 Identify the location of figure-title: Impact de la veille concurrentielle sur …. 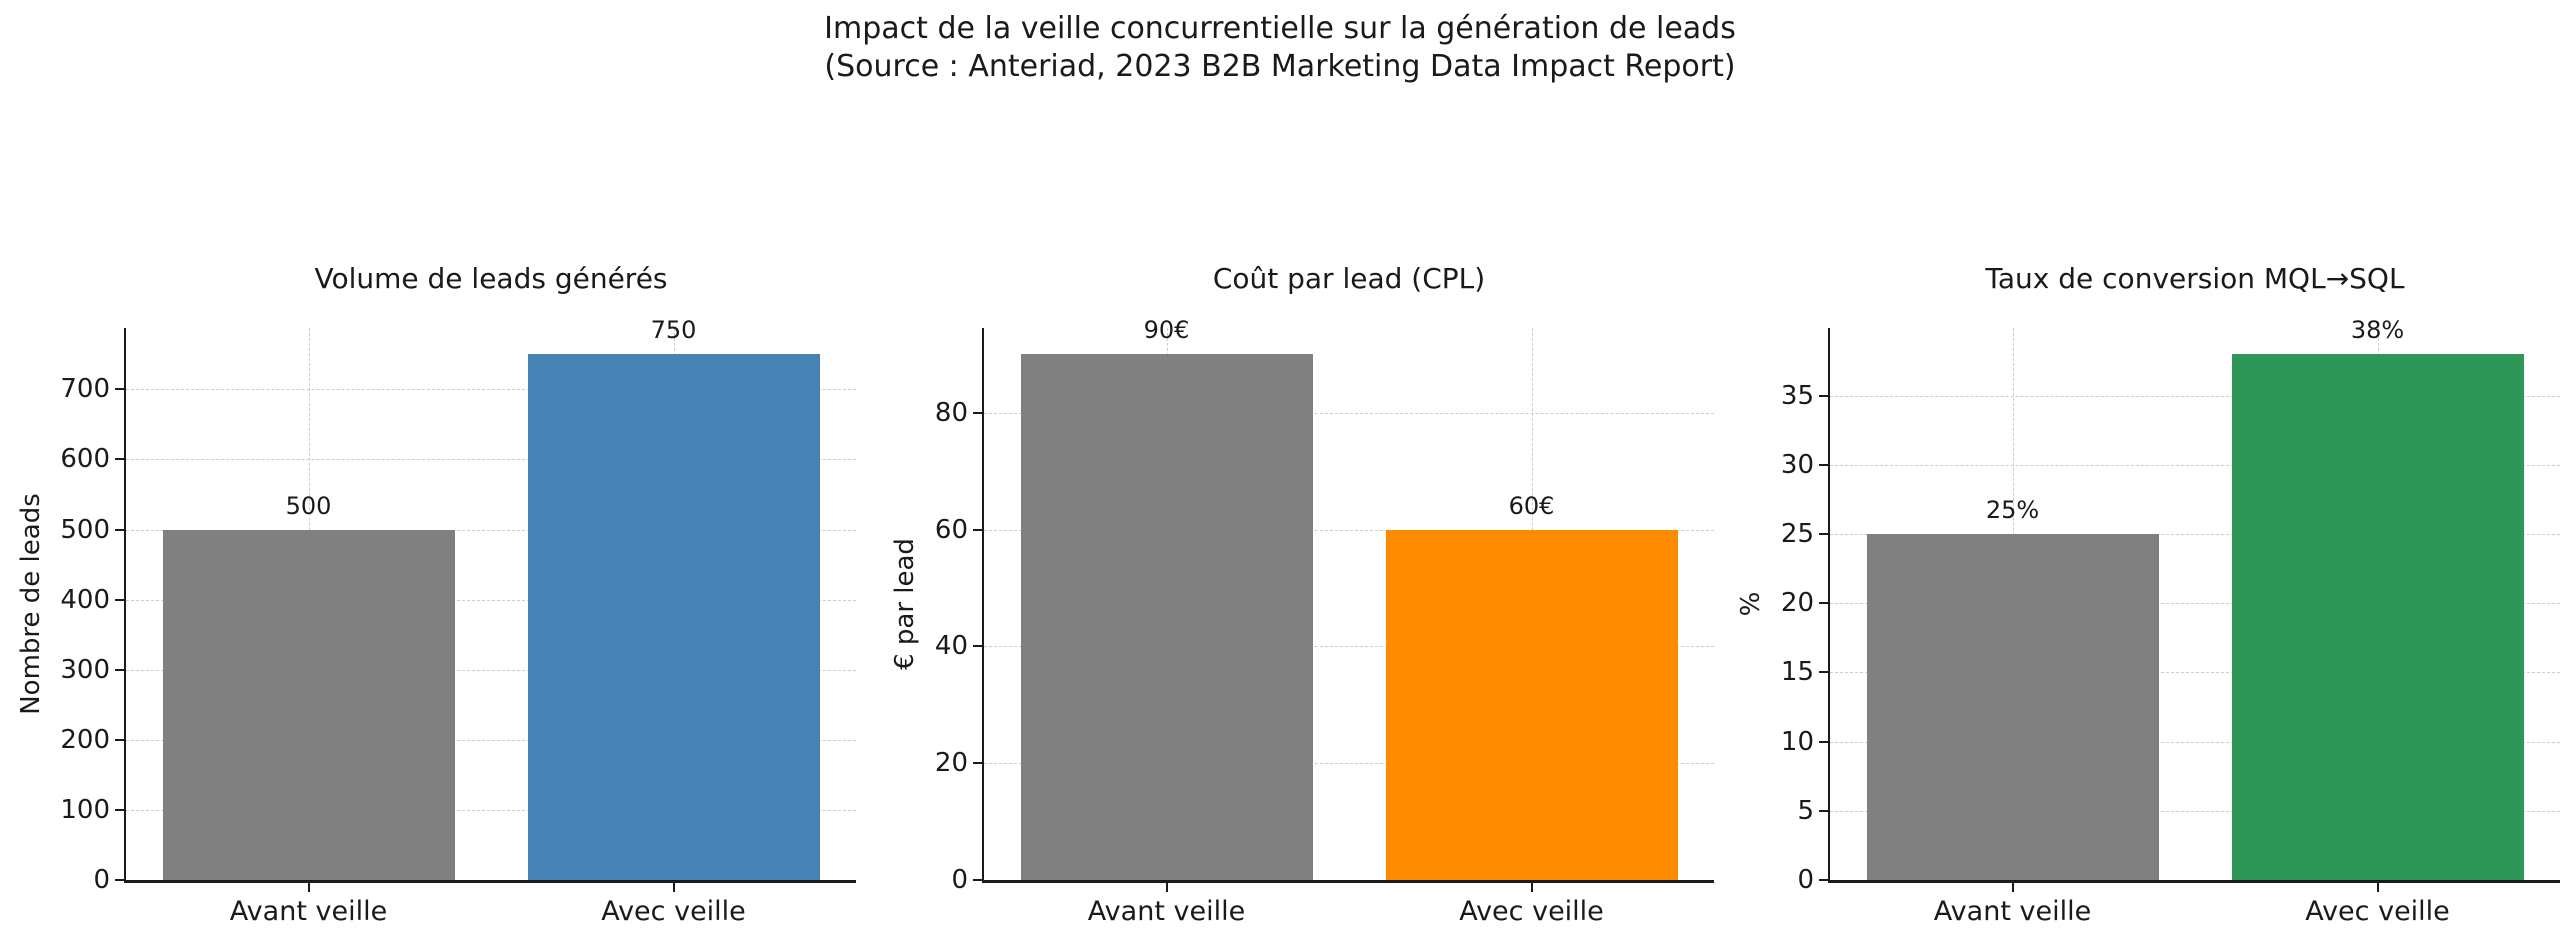
(1280, 47).